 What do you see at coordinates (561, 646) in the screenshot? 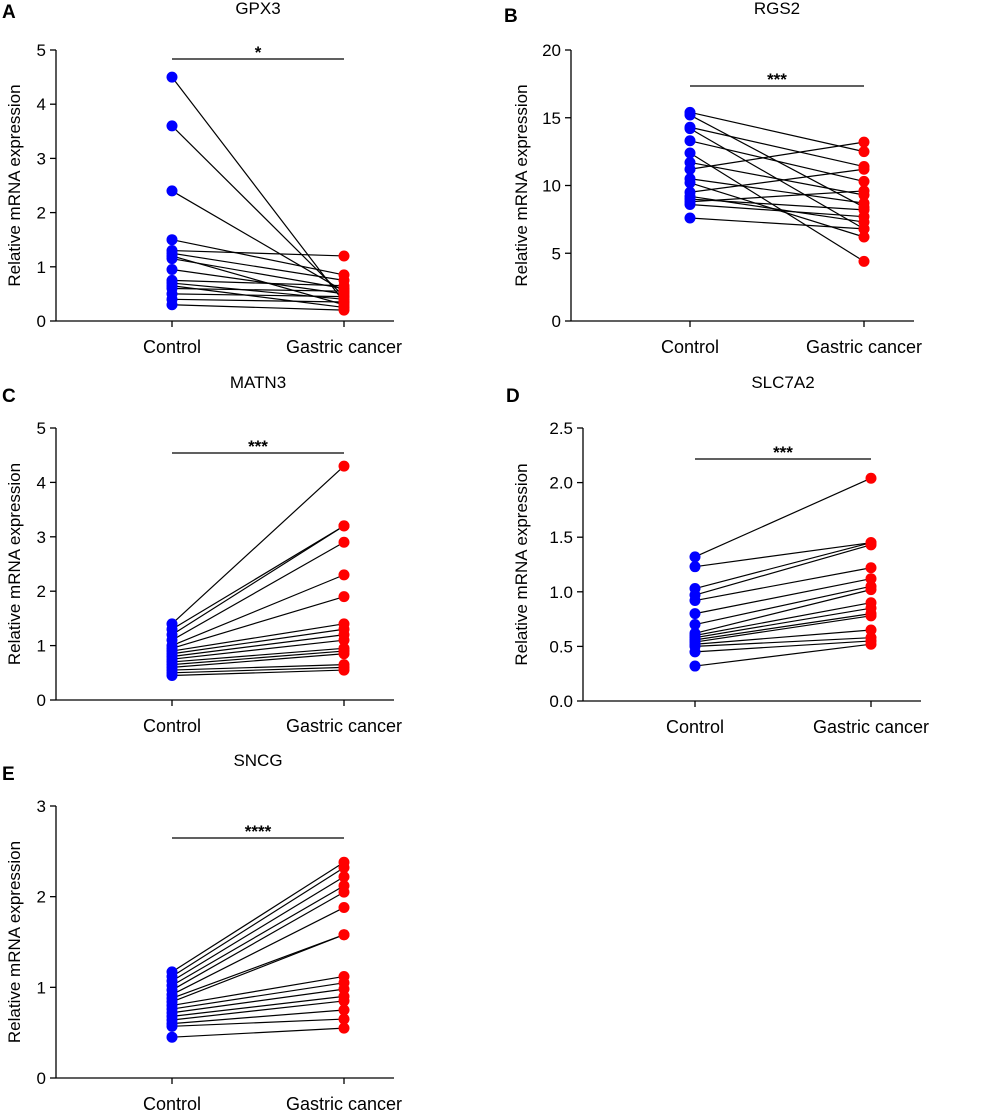
I see `y-tick-label: 0.5` at bounding box center [561, 646].